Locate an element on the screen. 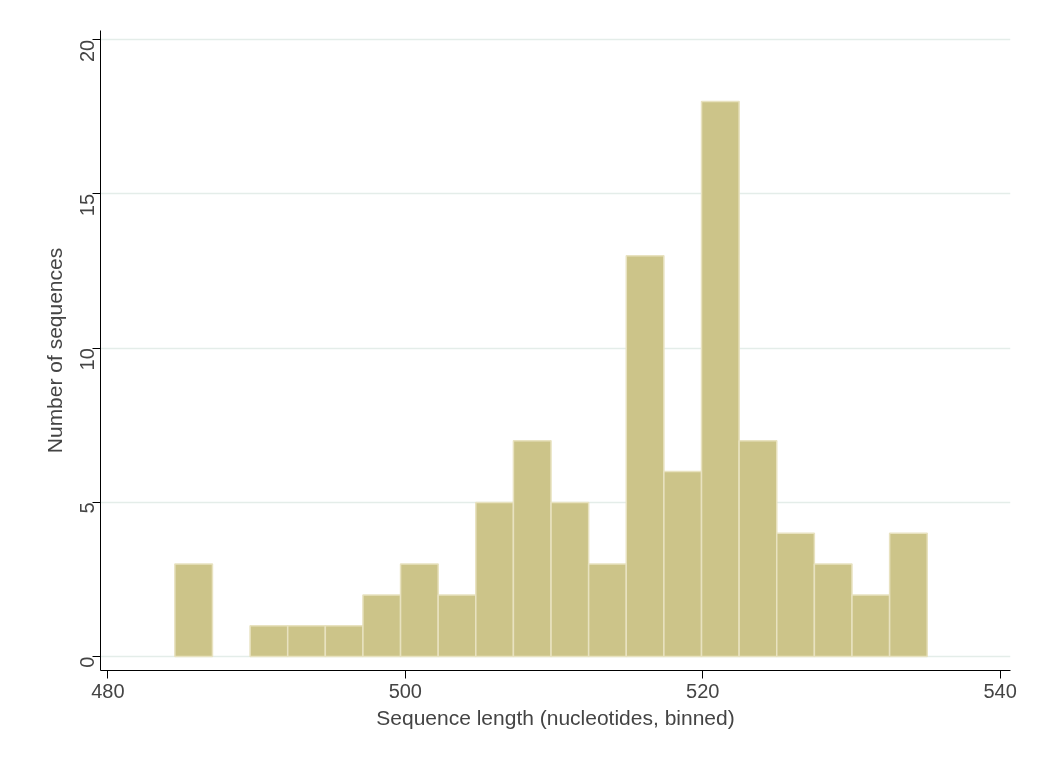 This screenshot has height=767, width=1051. y-tick-label: 20 is located at coordinates (87, 50).